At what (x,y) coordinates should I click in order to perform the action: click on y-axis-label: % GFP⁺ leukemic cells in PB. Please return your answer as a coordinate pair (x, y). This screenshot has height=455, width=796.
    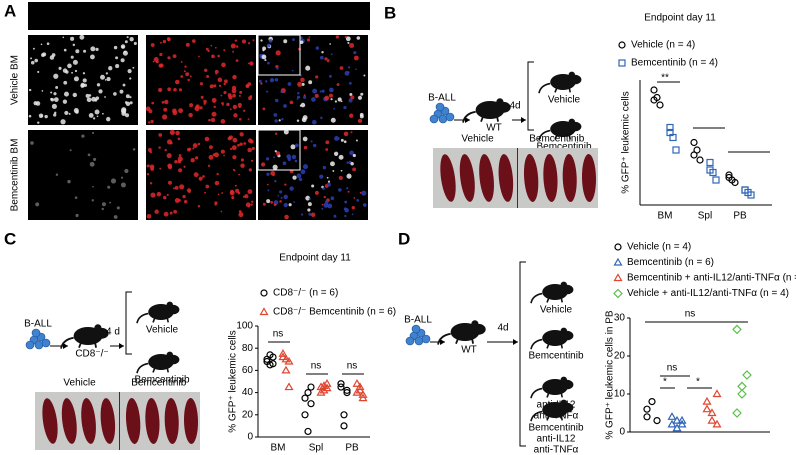
    Looking at the image, I should click on (610, 375).